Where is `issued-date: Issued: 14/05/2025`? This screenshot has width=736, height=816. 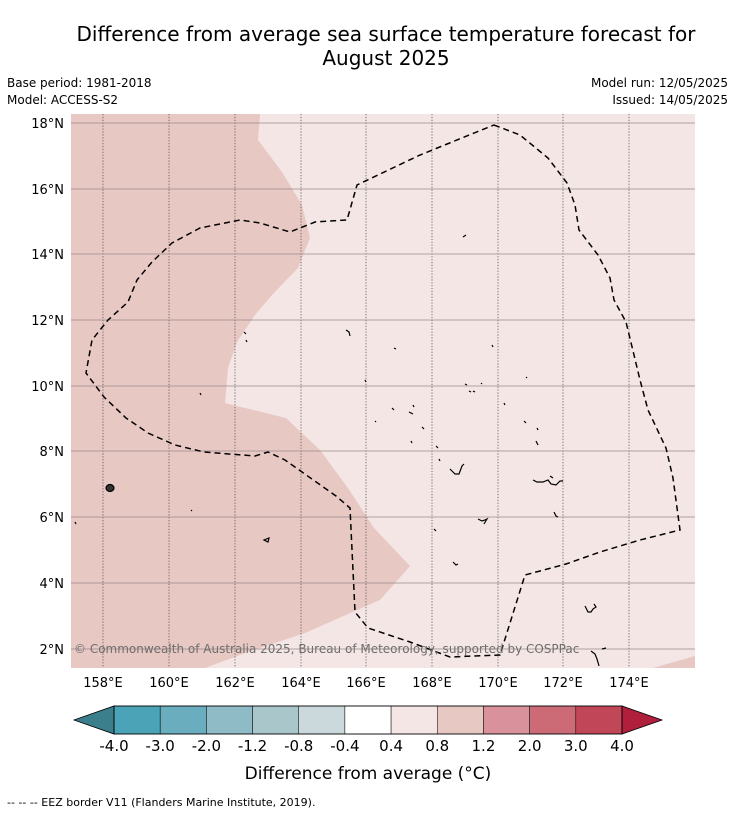 issued-date: Issued: 14/05/2025 is located at coordinates (670, 100).